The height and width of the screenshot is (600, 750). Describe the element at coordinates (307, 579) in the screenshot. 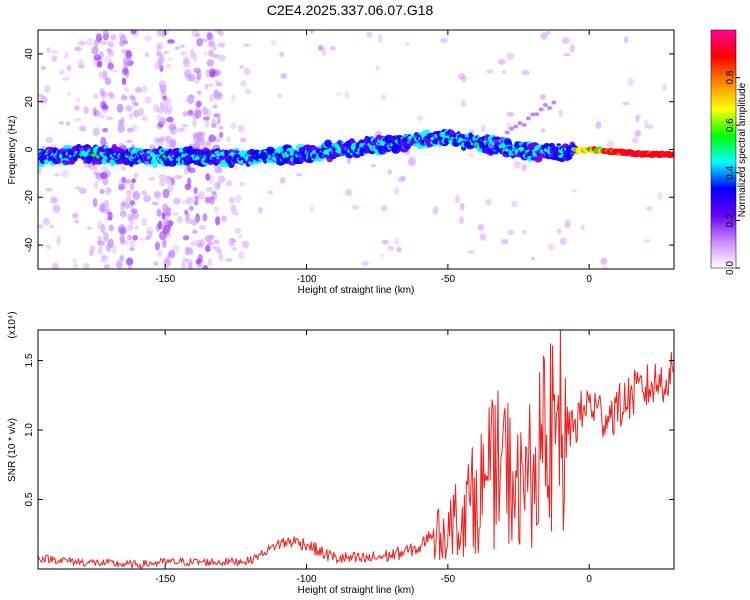

I see `x-tick-label: -100` at that location.